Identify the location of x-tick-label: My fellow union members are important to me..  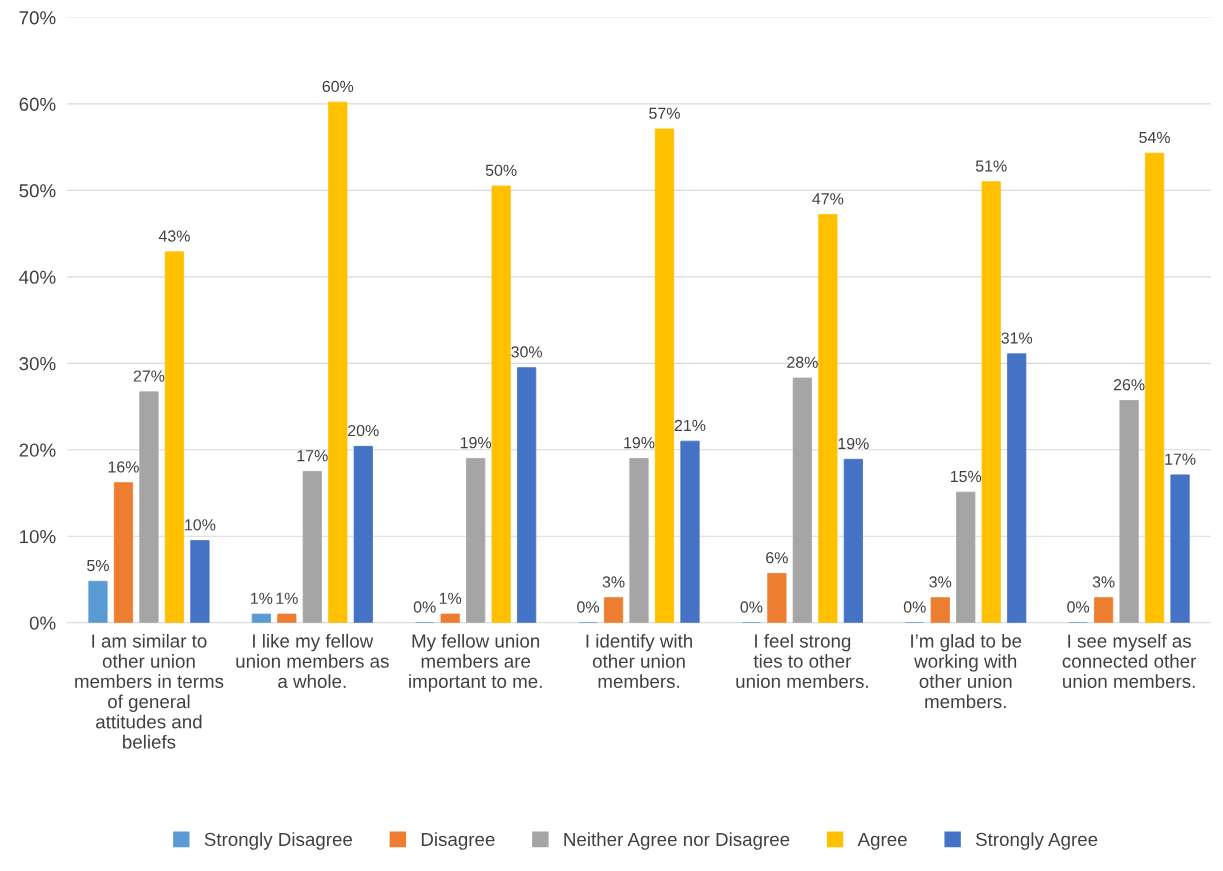
(475, 662).